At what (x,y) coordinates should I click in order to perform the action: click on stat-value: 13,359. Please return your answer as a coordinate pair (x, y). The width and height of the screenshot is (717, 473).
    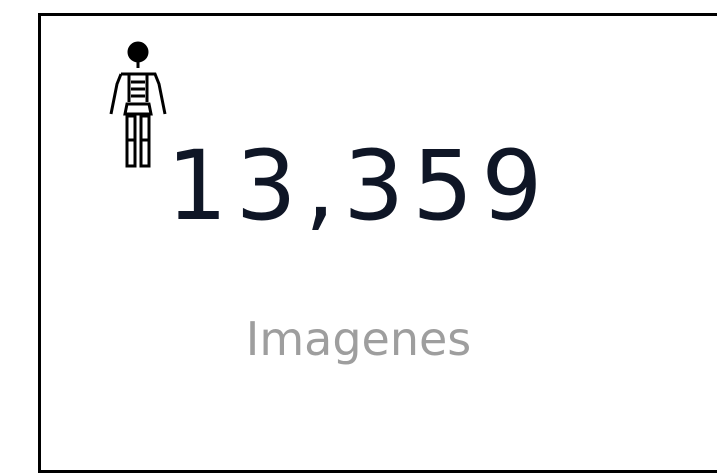
    Looking at the image, I should click on (358, 186).